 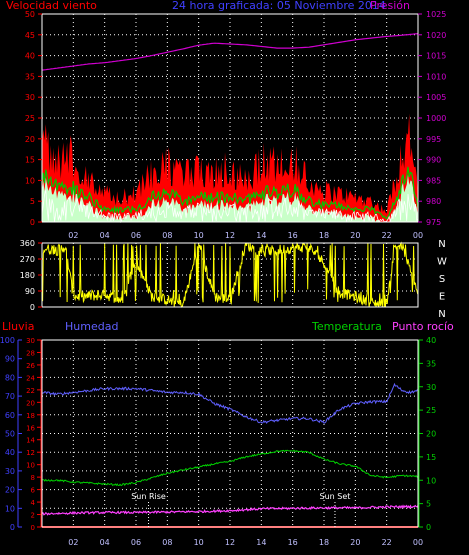 I want to click on direction-axis-tick-label: 90, so click(x=30, y=291).